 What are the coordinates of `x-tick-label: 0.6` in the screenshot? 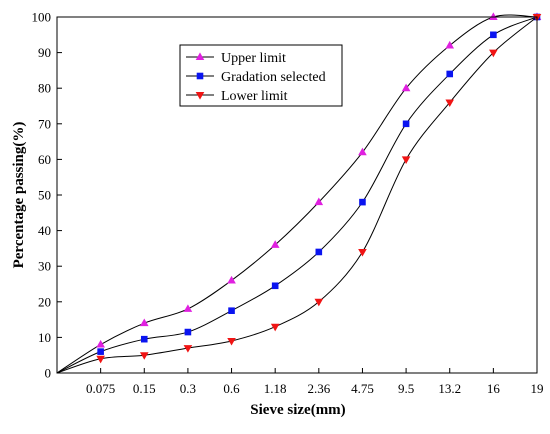 It's located at (231, 388).